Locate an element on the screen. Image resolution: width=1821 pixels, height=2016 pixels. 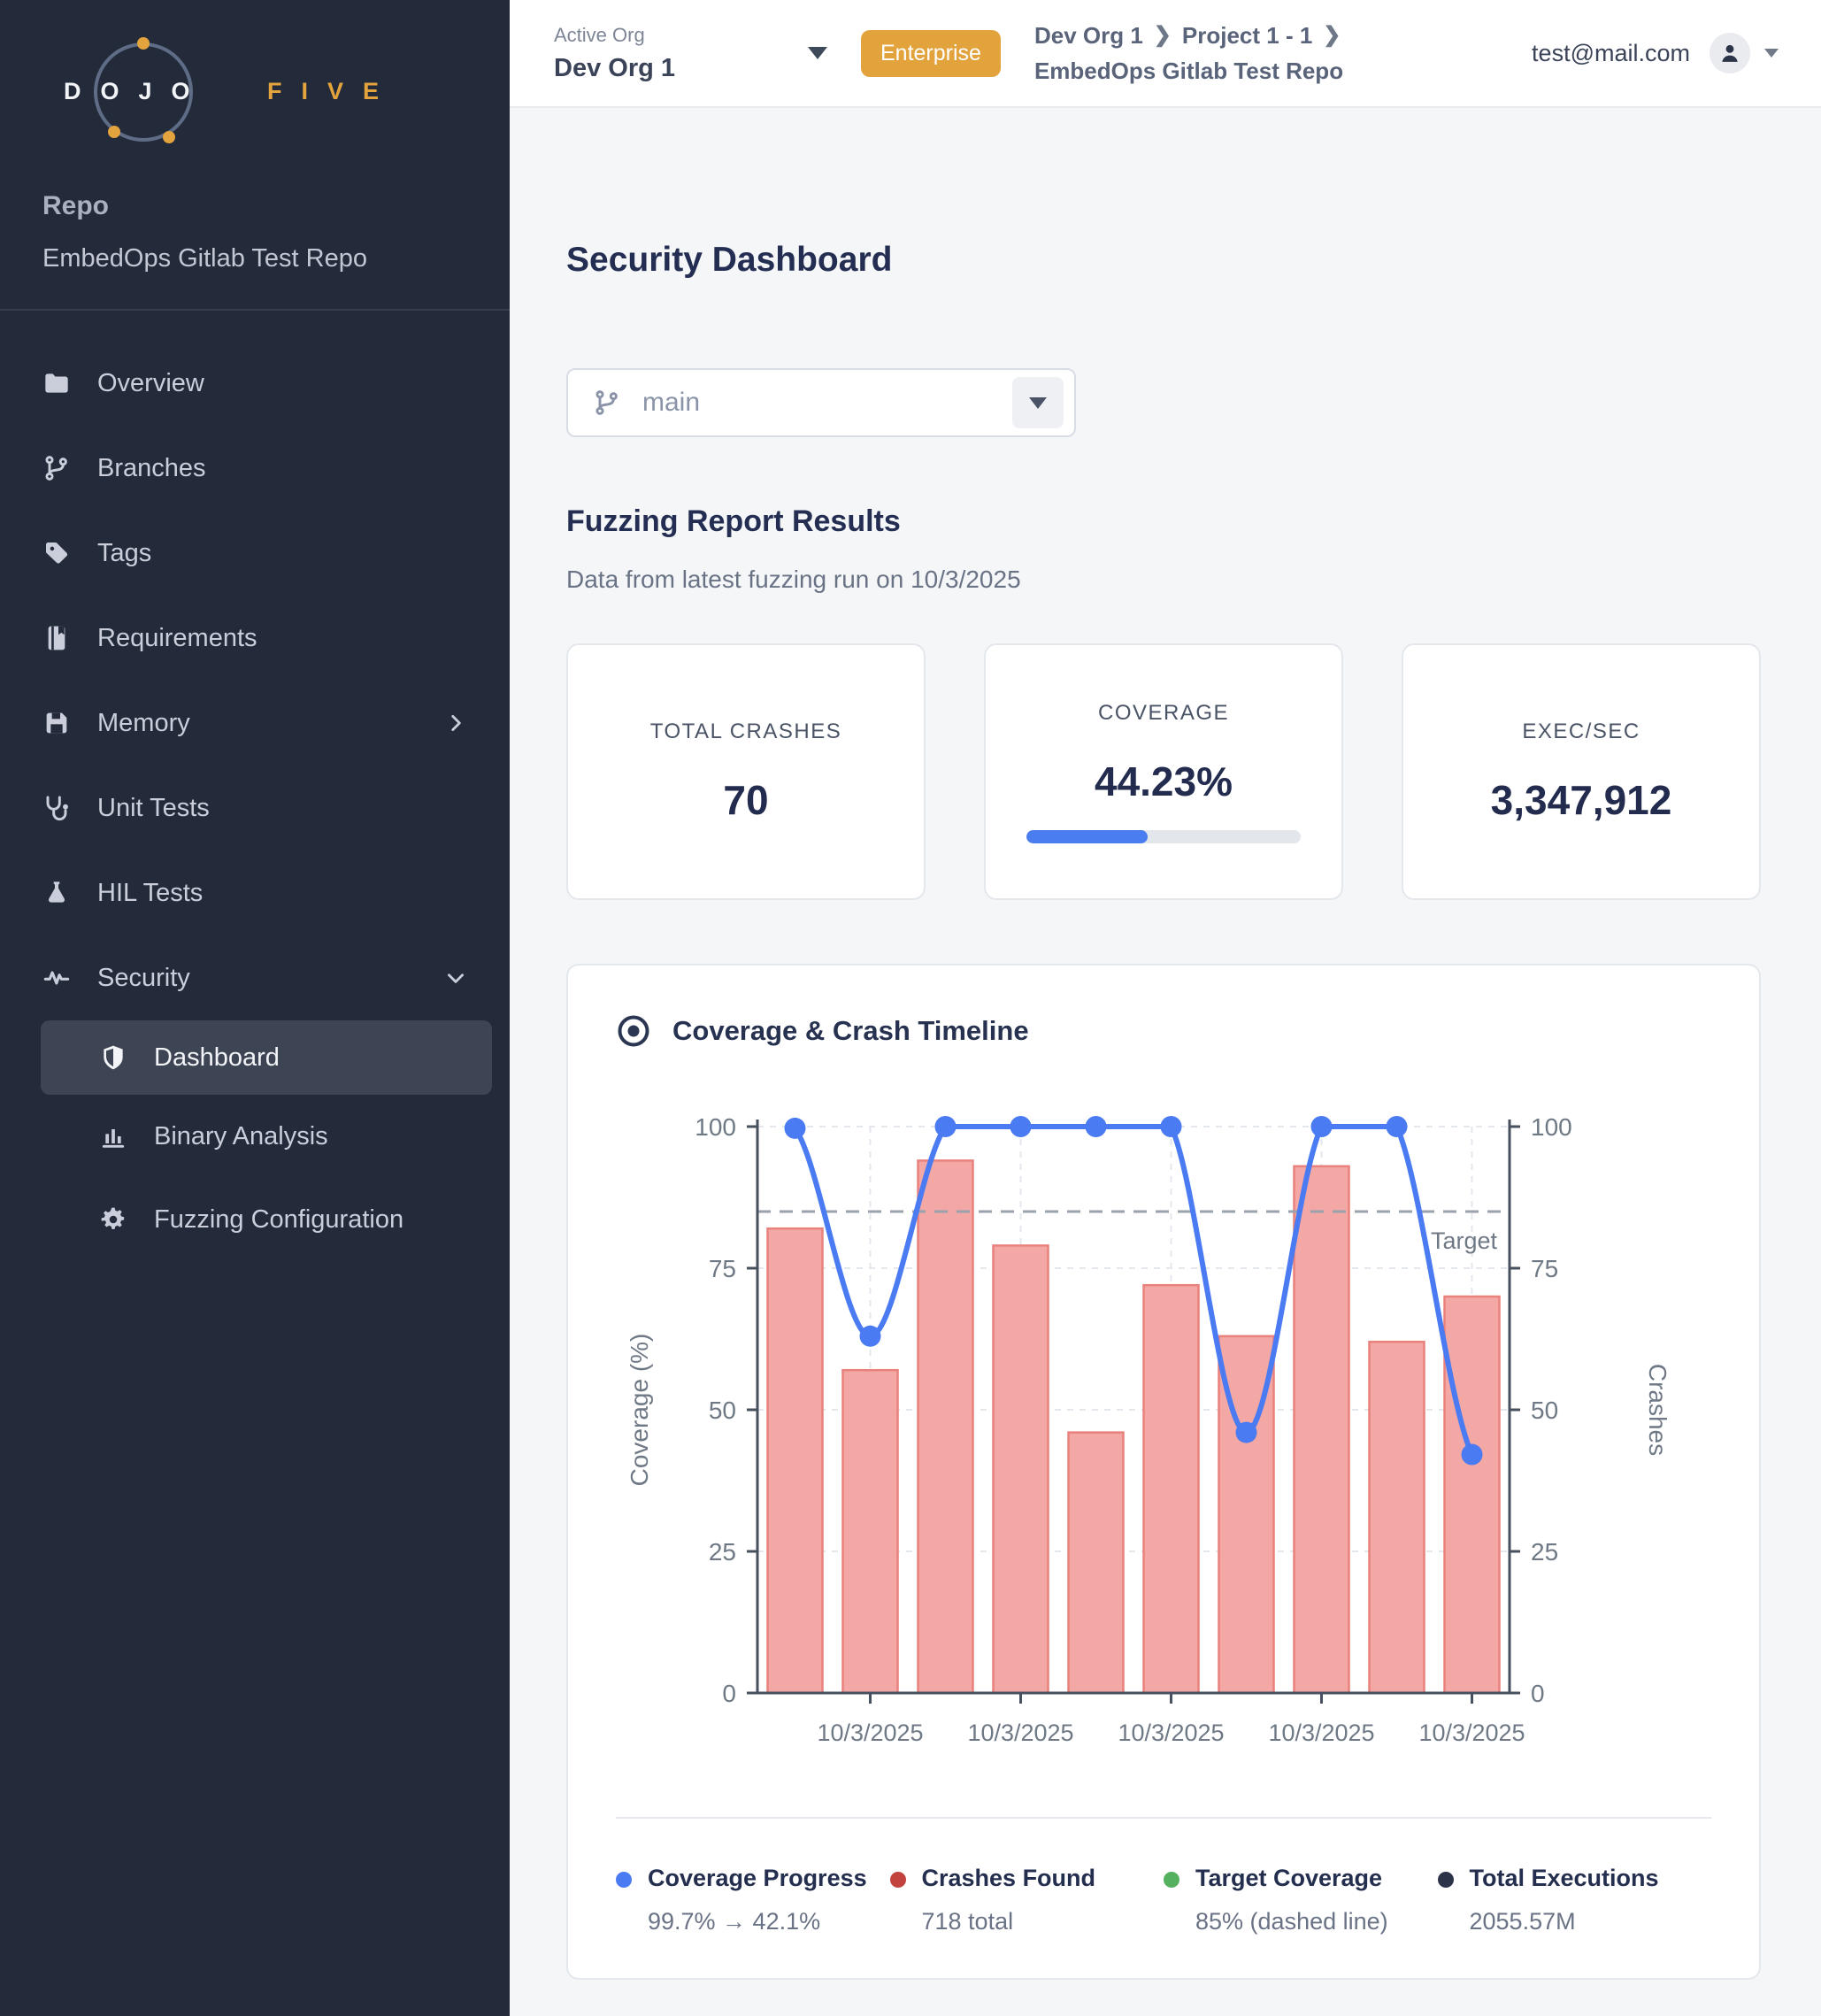
stat-card-total-crashes: TOTAL CRASHES 70 is located at coordinates (746, 771).